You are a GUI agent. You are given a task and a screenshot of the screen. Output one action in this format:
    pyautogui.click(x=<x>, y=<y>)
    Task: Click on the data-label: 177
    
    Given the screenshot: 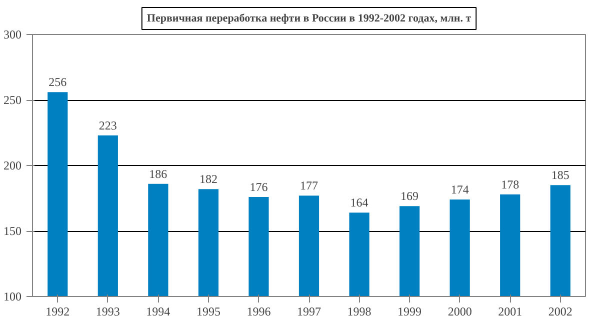 What is the action you would take?
    pyautogui.click(x=309, y=185)
    